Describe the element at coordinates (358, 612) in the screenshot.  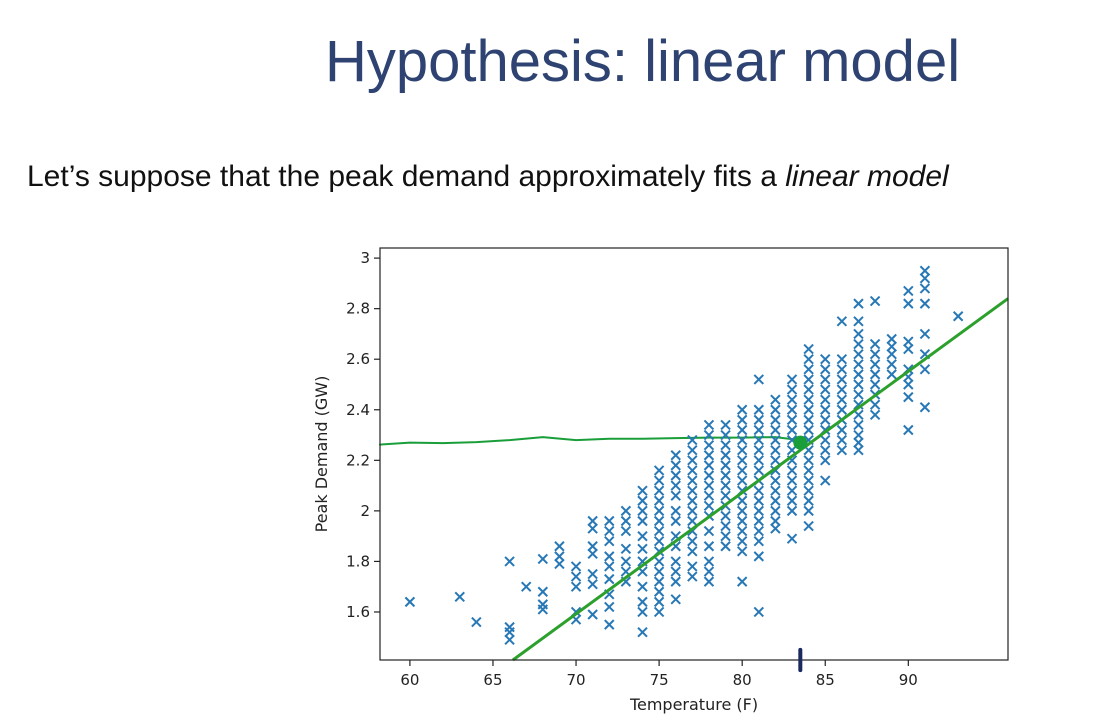
I see `y-tick-label: 1.6` at that location.